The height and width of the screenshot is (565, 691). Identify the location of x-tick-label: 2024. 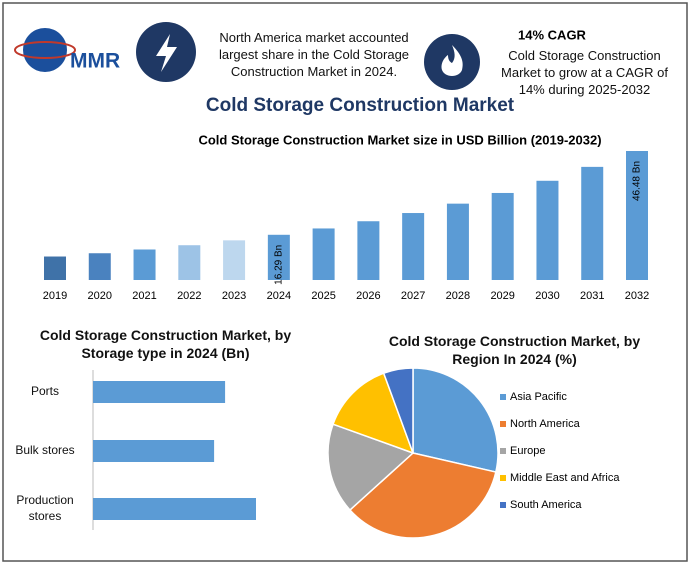
(279, 296).